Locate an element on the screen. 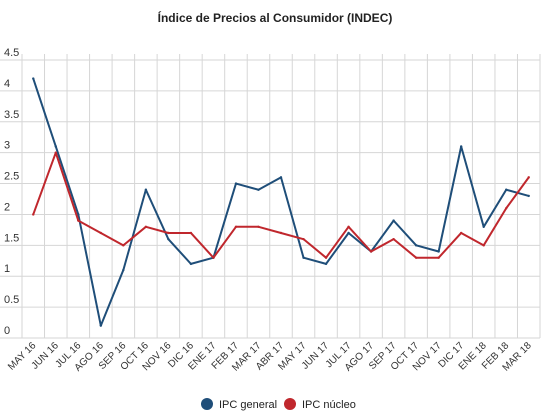  y-tick-label: 0 is located at coordinates (7, 331).